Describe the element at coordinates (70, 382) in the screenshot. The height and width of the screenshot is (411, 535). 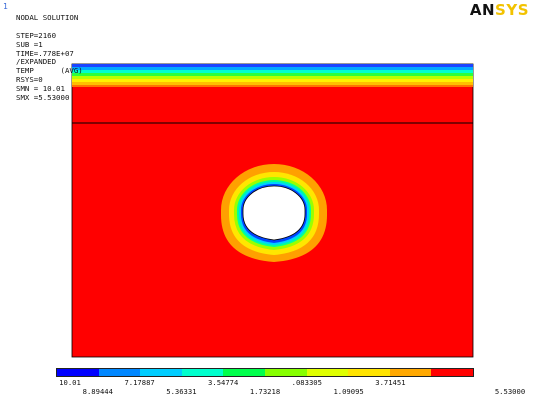
I see `legend-label-top: 10.01` at that location.